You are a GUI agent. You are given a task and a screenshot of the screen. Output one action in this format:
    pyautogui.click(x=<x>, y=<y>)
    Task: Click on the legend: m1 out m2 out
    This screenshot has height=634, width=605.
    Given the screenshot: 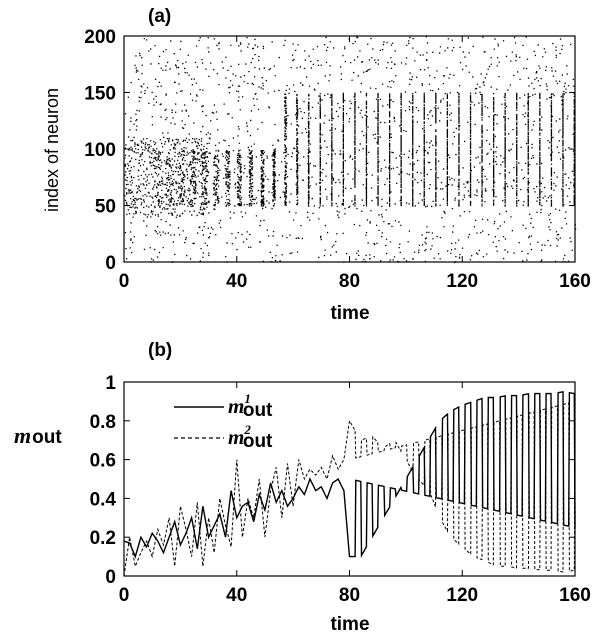 What is the action you would take?
    pyautogui.click(x=223, y=421)
    